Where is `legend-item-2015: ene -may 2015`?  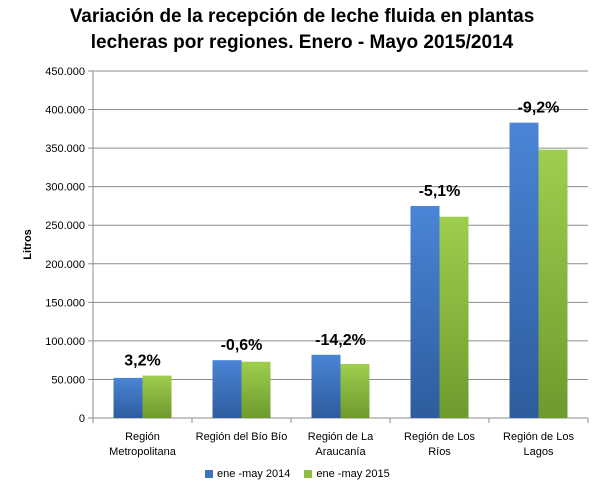
legend-item-2015: ene -may 2015 is located at coordinates (347, 474).